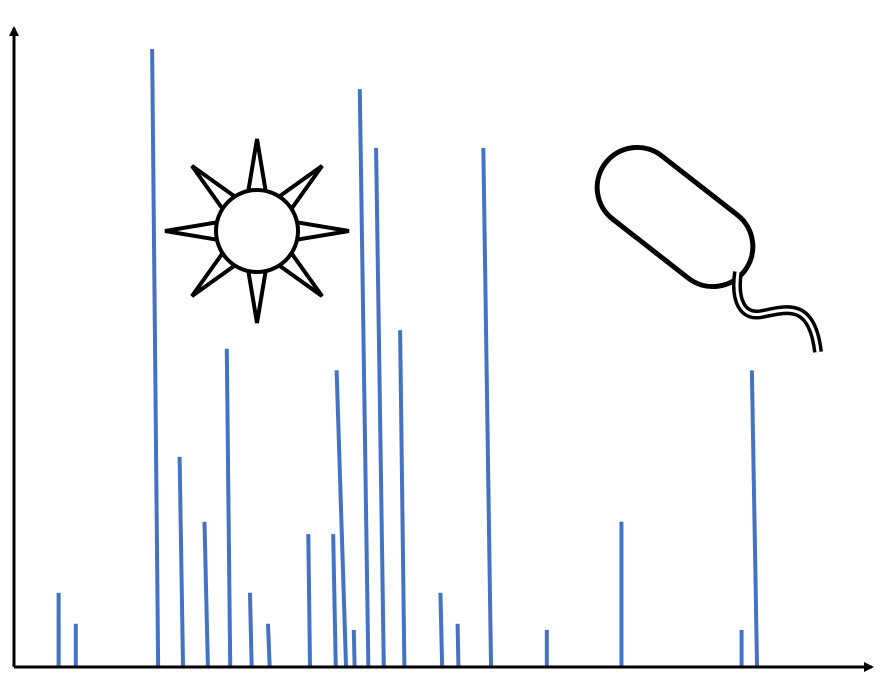  What do you see at coordinates (708, 248) in the screenshot?
I see `bacterium-icon` at bounding box center [708, 248].